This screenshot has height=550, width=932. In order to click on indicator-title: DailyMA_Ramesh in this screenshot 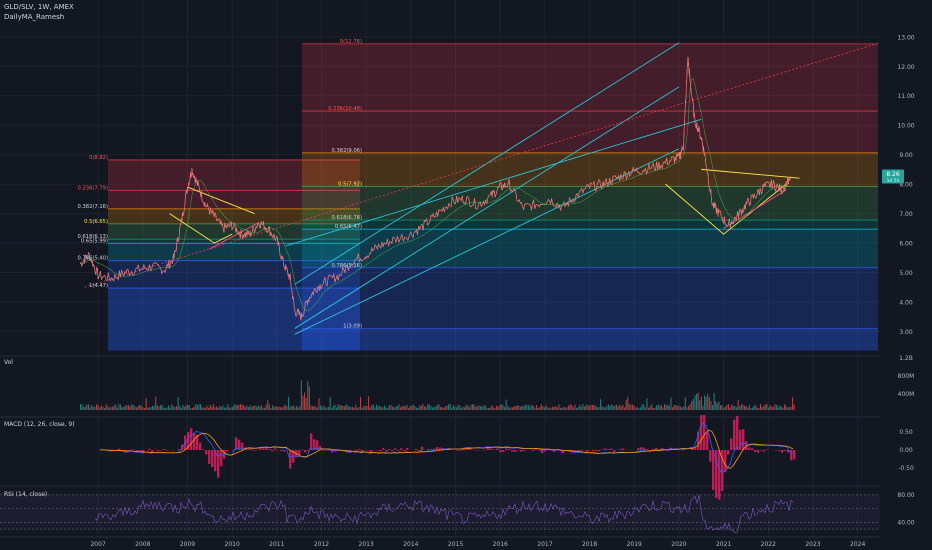, I will do `click(34, 17)`.